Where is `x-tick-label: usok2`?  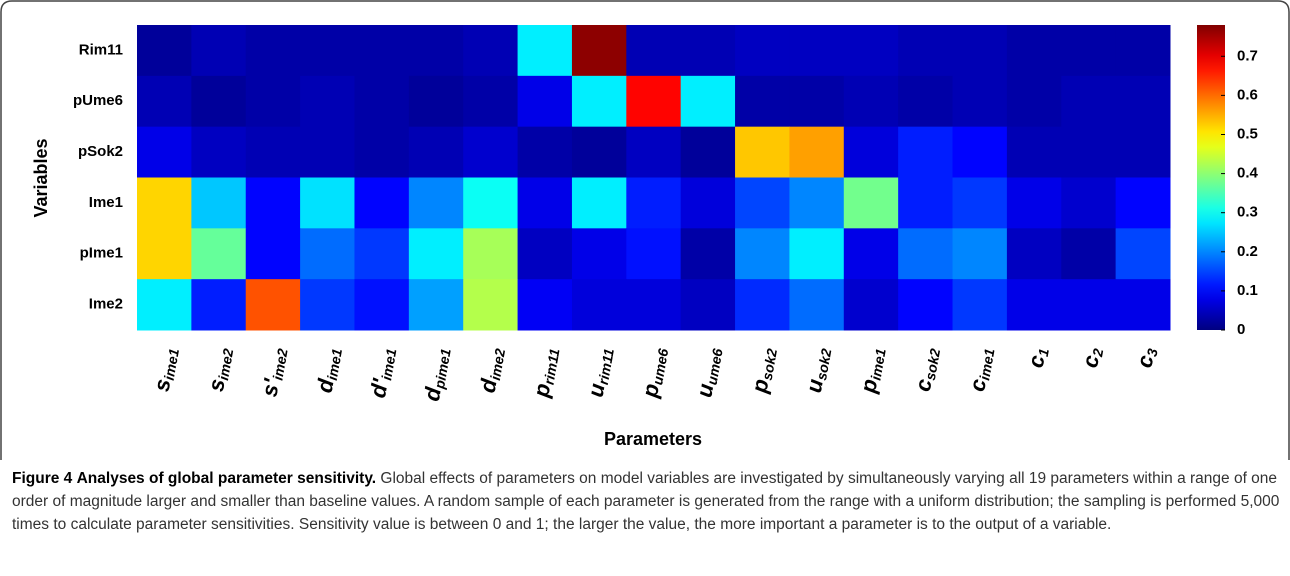
x-tick-label: usok2 is located at coordinates (817, 369).